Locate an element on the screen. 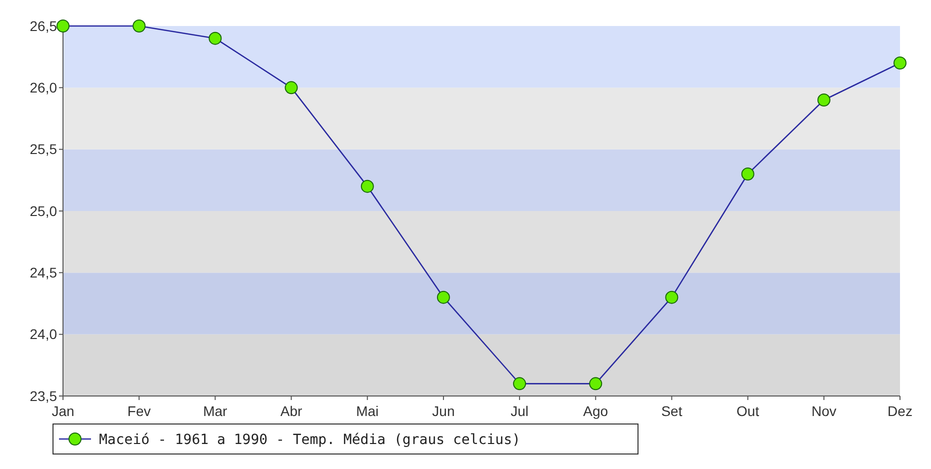 Image resolution: width=931 pixels, height=469 pixels. x-tick-label: Mar is located at coordinates (215, 411).